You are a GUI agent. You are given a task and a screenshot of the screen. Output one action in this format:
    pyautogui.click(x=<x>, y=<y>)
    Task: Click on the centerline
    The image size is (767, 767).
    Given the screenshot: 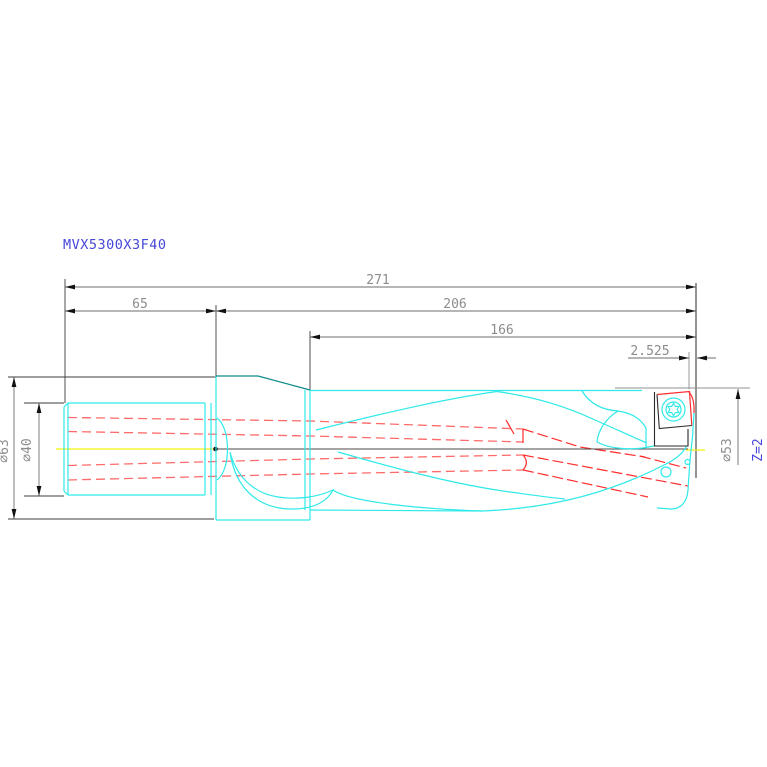 What is the action you would take?
    pyautogui.click(x=380, y=449)
    